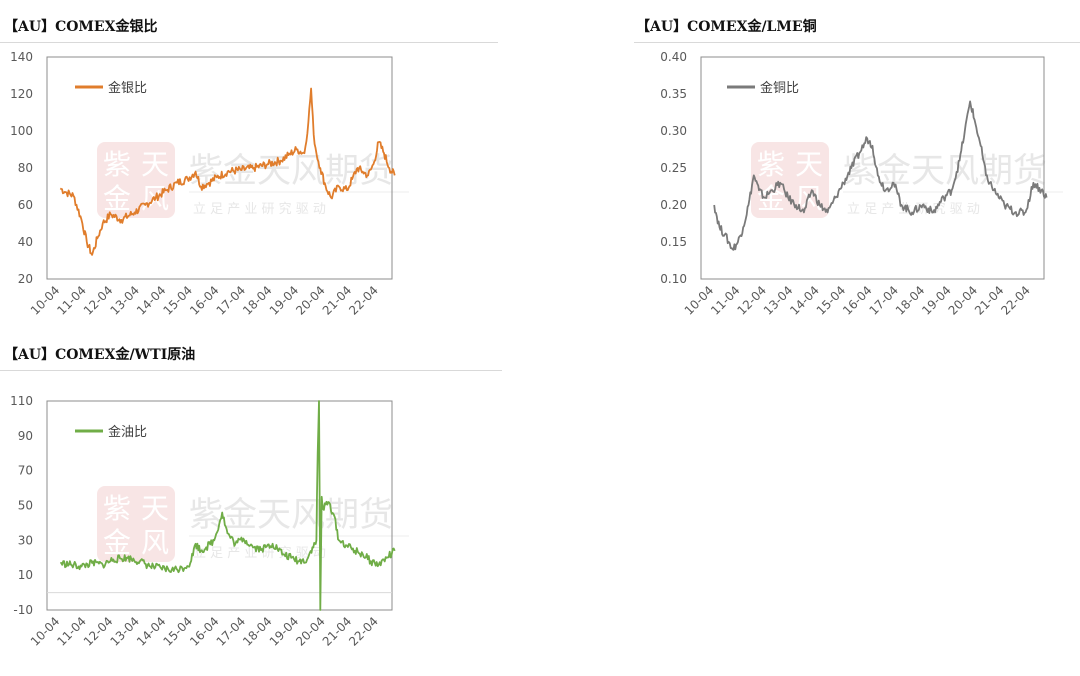  Describe the element at coordinates (127, 432) in the screenshot. I see `legend-label: 金油比` at that location.